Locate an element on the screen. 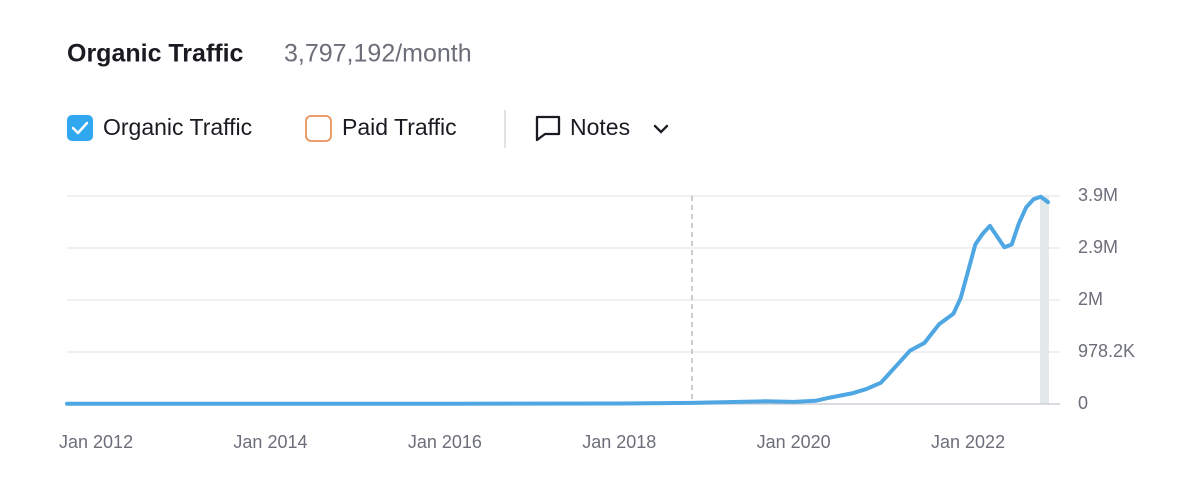  check-icon is located at coordinates (80, 128).